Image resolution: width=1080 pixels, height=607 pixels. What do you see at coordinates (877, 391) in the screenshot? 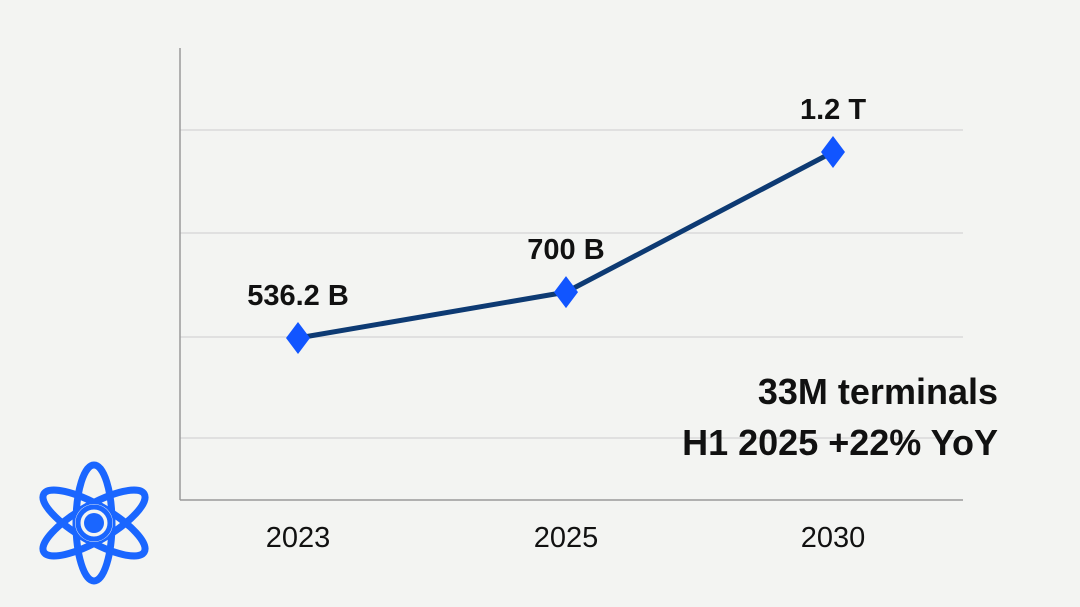
I see `annotation-terminals: 33M terminals` at bounding box center [877, 391].